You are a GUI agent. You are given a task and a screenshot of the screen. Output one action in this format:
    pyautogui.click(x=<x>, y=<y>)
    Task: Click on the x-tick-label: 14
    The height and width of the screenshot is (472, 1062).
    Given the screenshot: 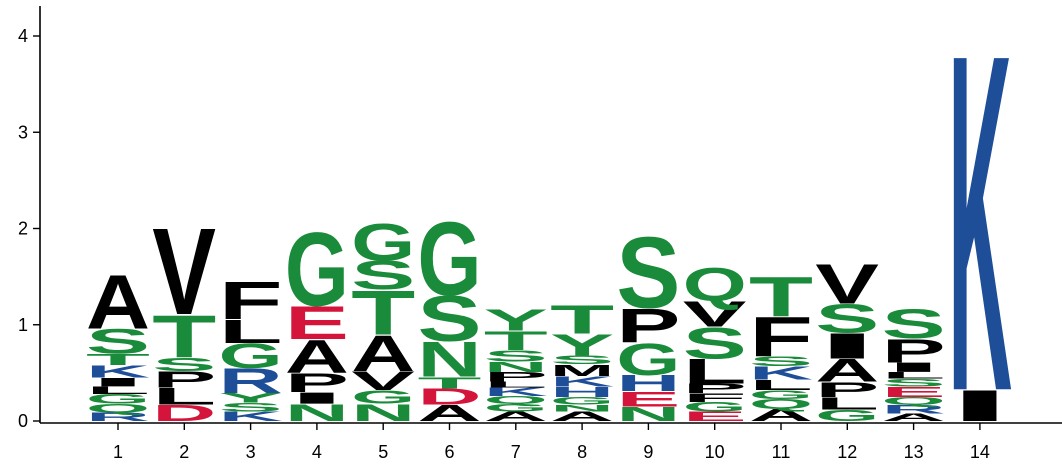 What is the action you would take?
    pyautogui.click(x=980, y=452)
    